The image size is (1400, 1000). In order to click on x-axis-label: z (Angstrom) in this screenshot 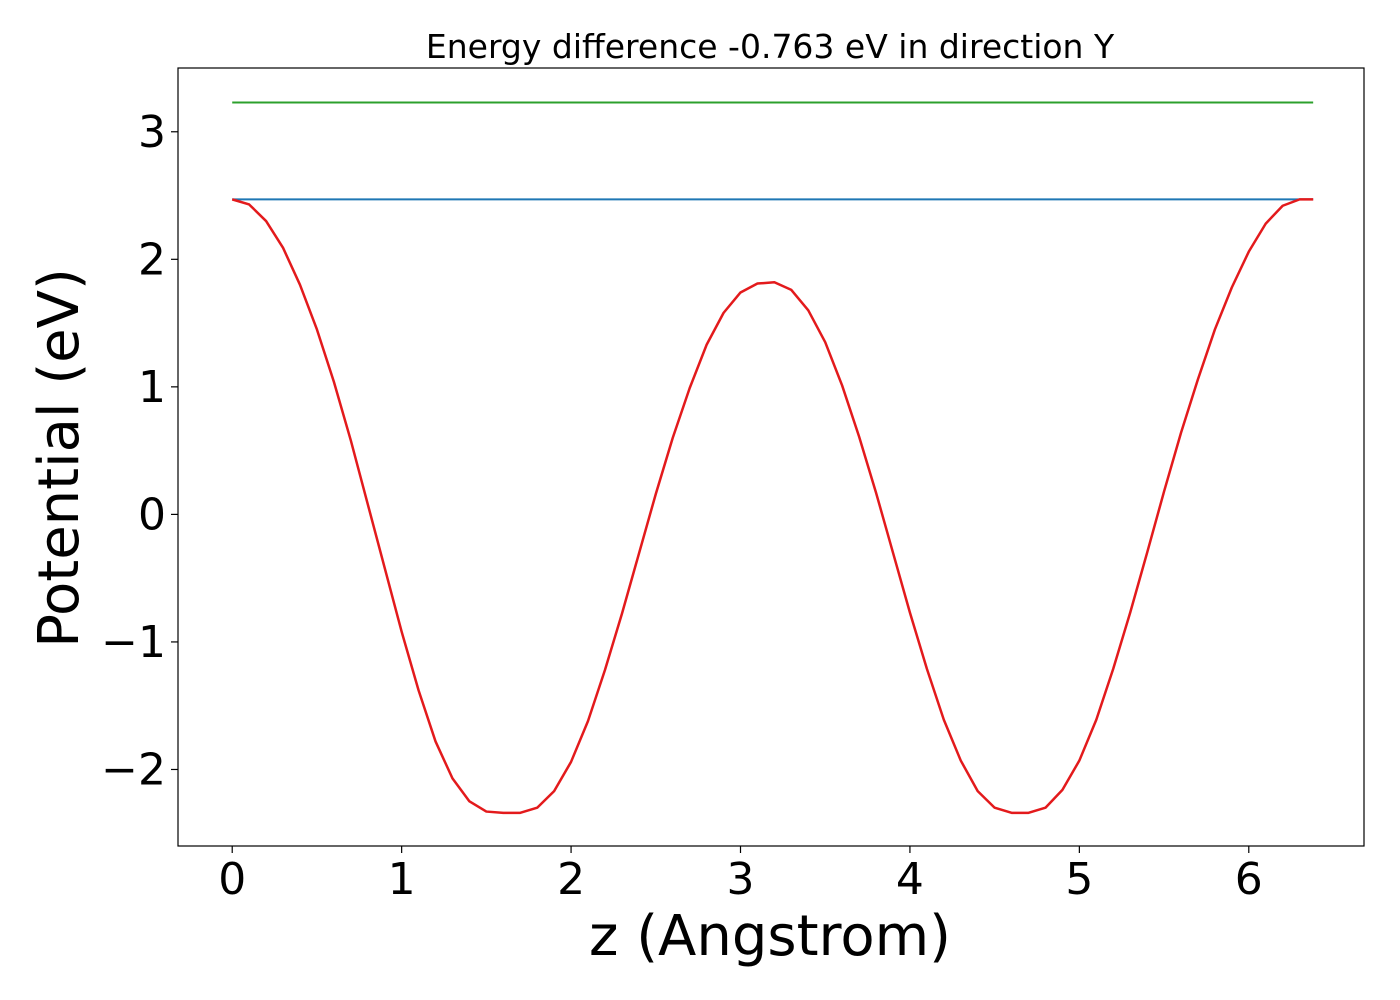, I will do `click(770, 936)`.